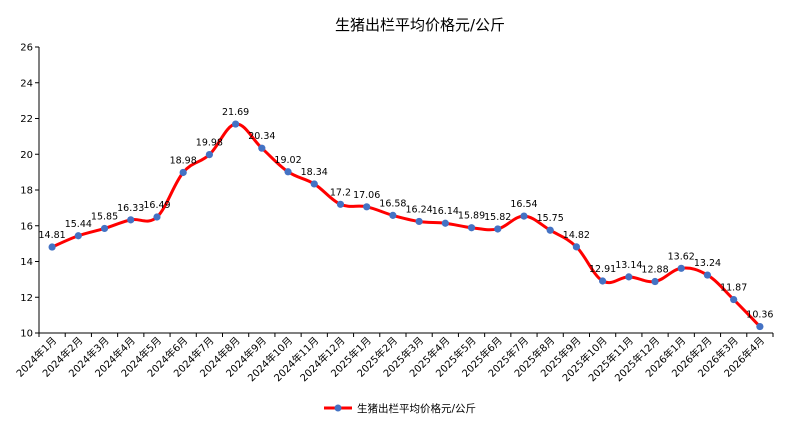  I want to click on y-tick-label: 22, so click(26, 119).